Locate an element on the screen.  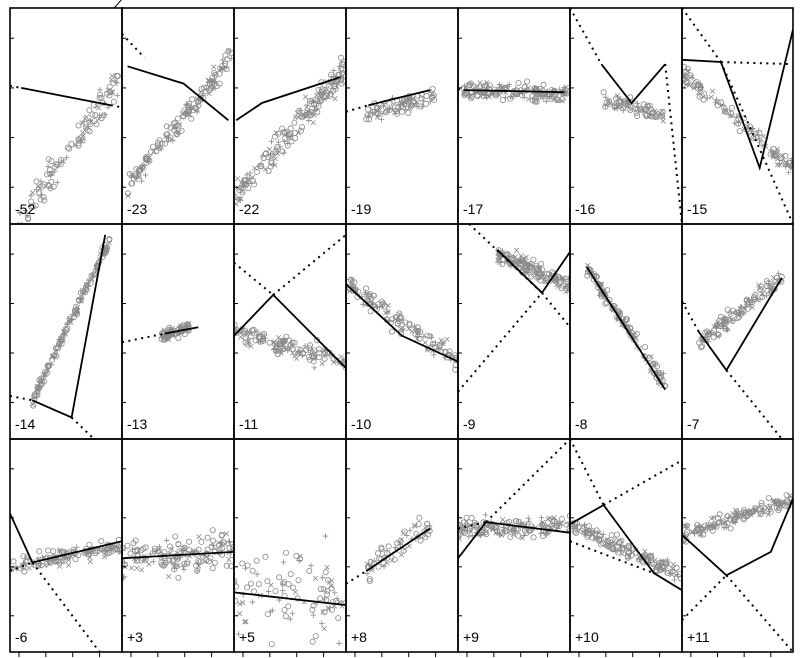
fit-line is located at coordinates (69, 326).